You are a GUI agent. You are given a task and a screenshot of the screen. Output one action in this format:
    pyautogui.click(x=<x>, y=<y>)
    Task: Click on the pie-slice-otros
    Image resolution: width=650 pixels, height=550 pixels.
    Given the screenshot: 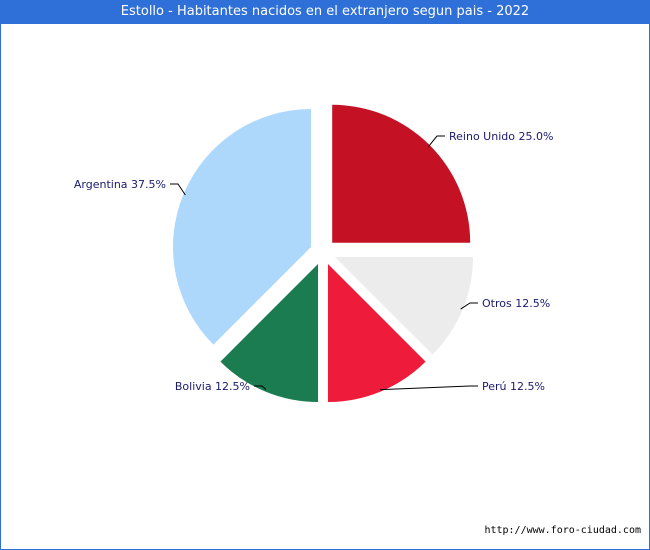 What is the action you would take?
    pyautogui.click(x=404, y=305)
    